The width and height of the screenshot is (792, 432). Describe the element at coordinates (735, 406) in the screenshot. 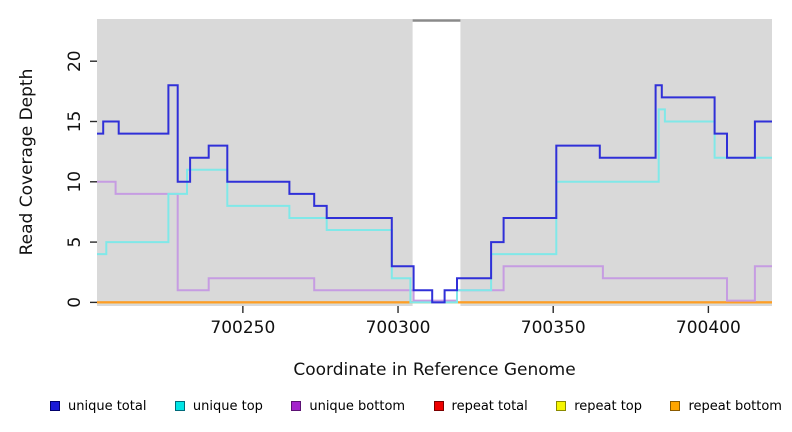

I see `legend-label: repeat bottom` at that location.